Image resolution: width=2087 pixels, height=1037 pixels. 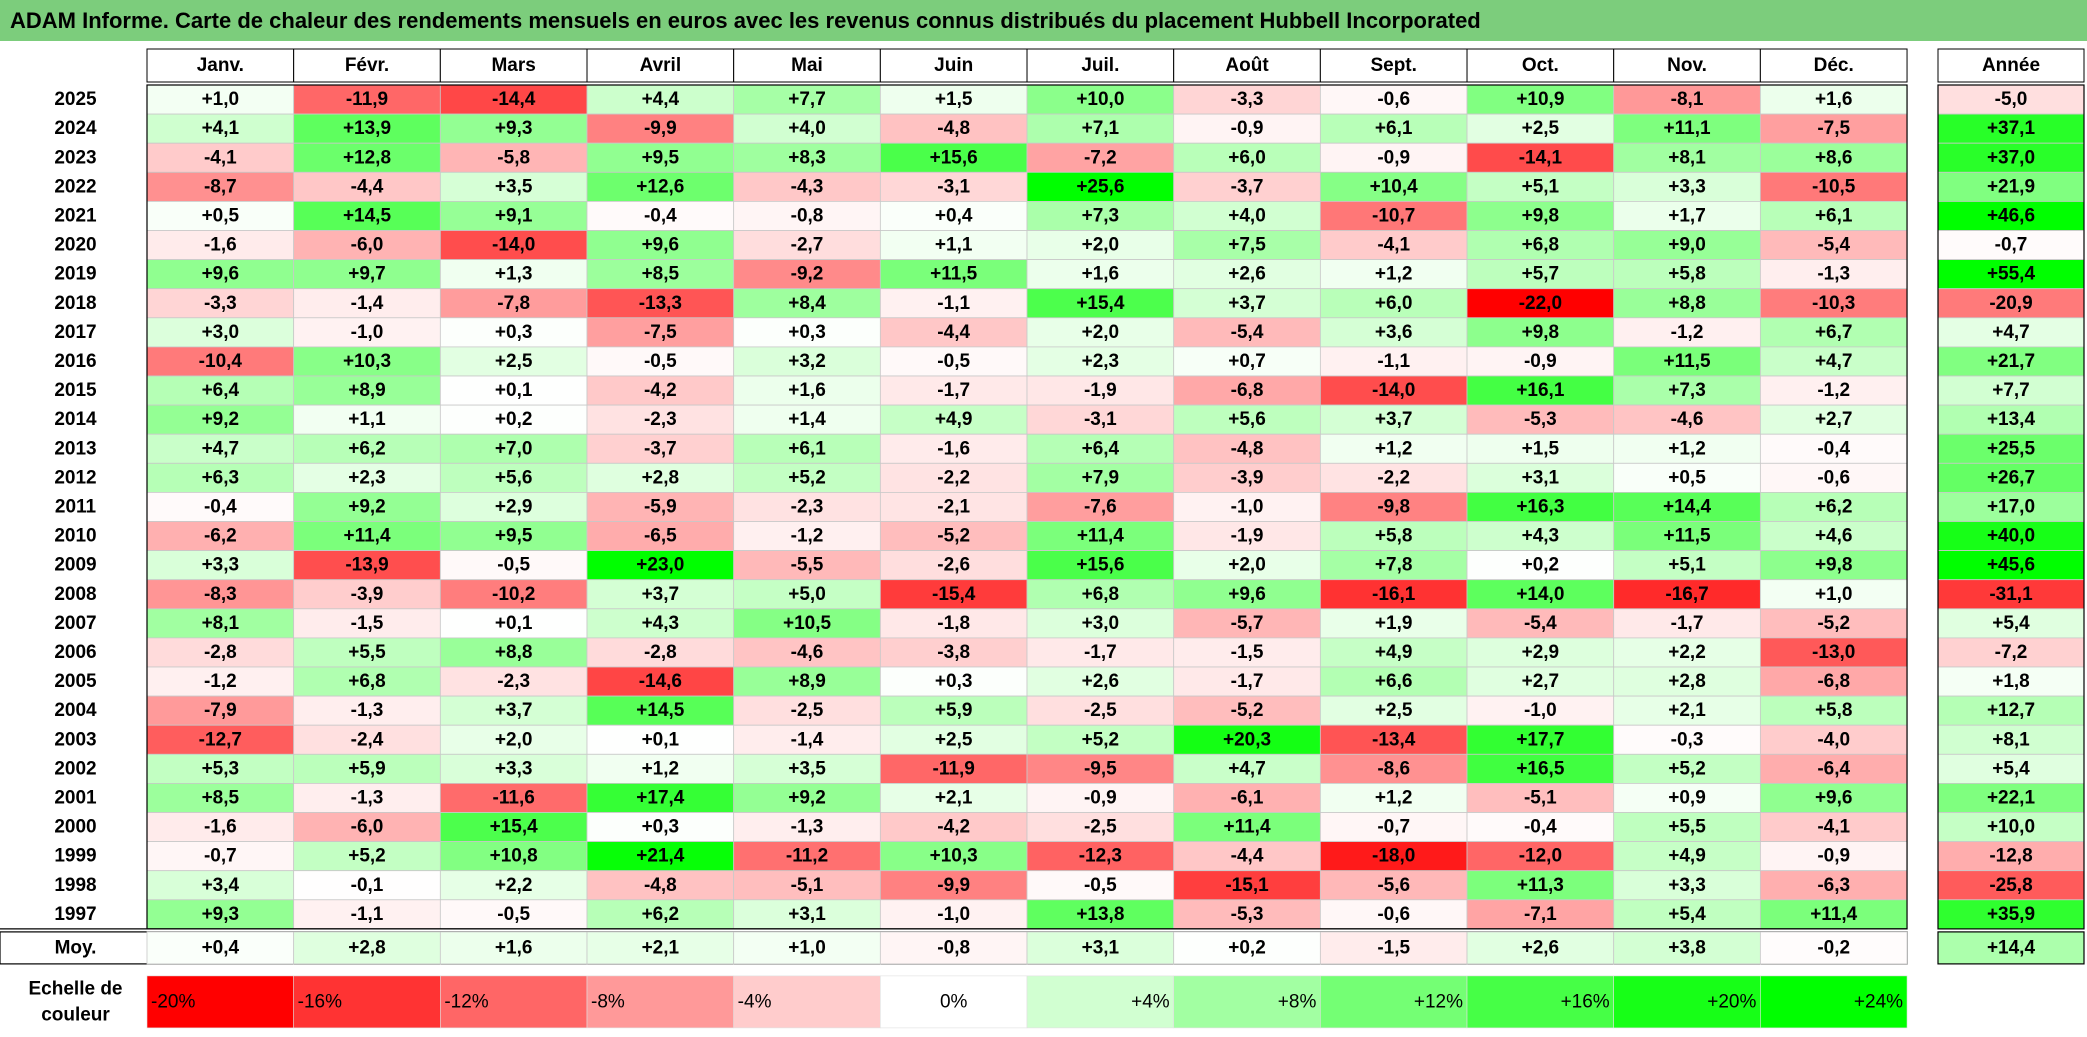 I want to click on cell-value: -1,3, so click(x=367, y=710).